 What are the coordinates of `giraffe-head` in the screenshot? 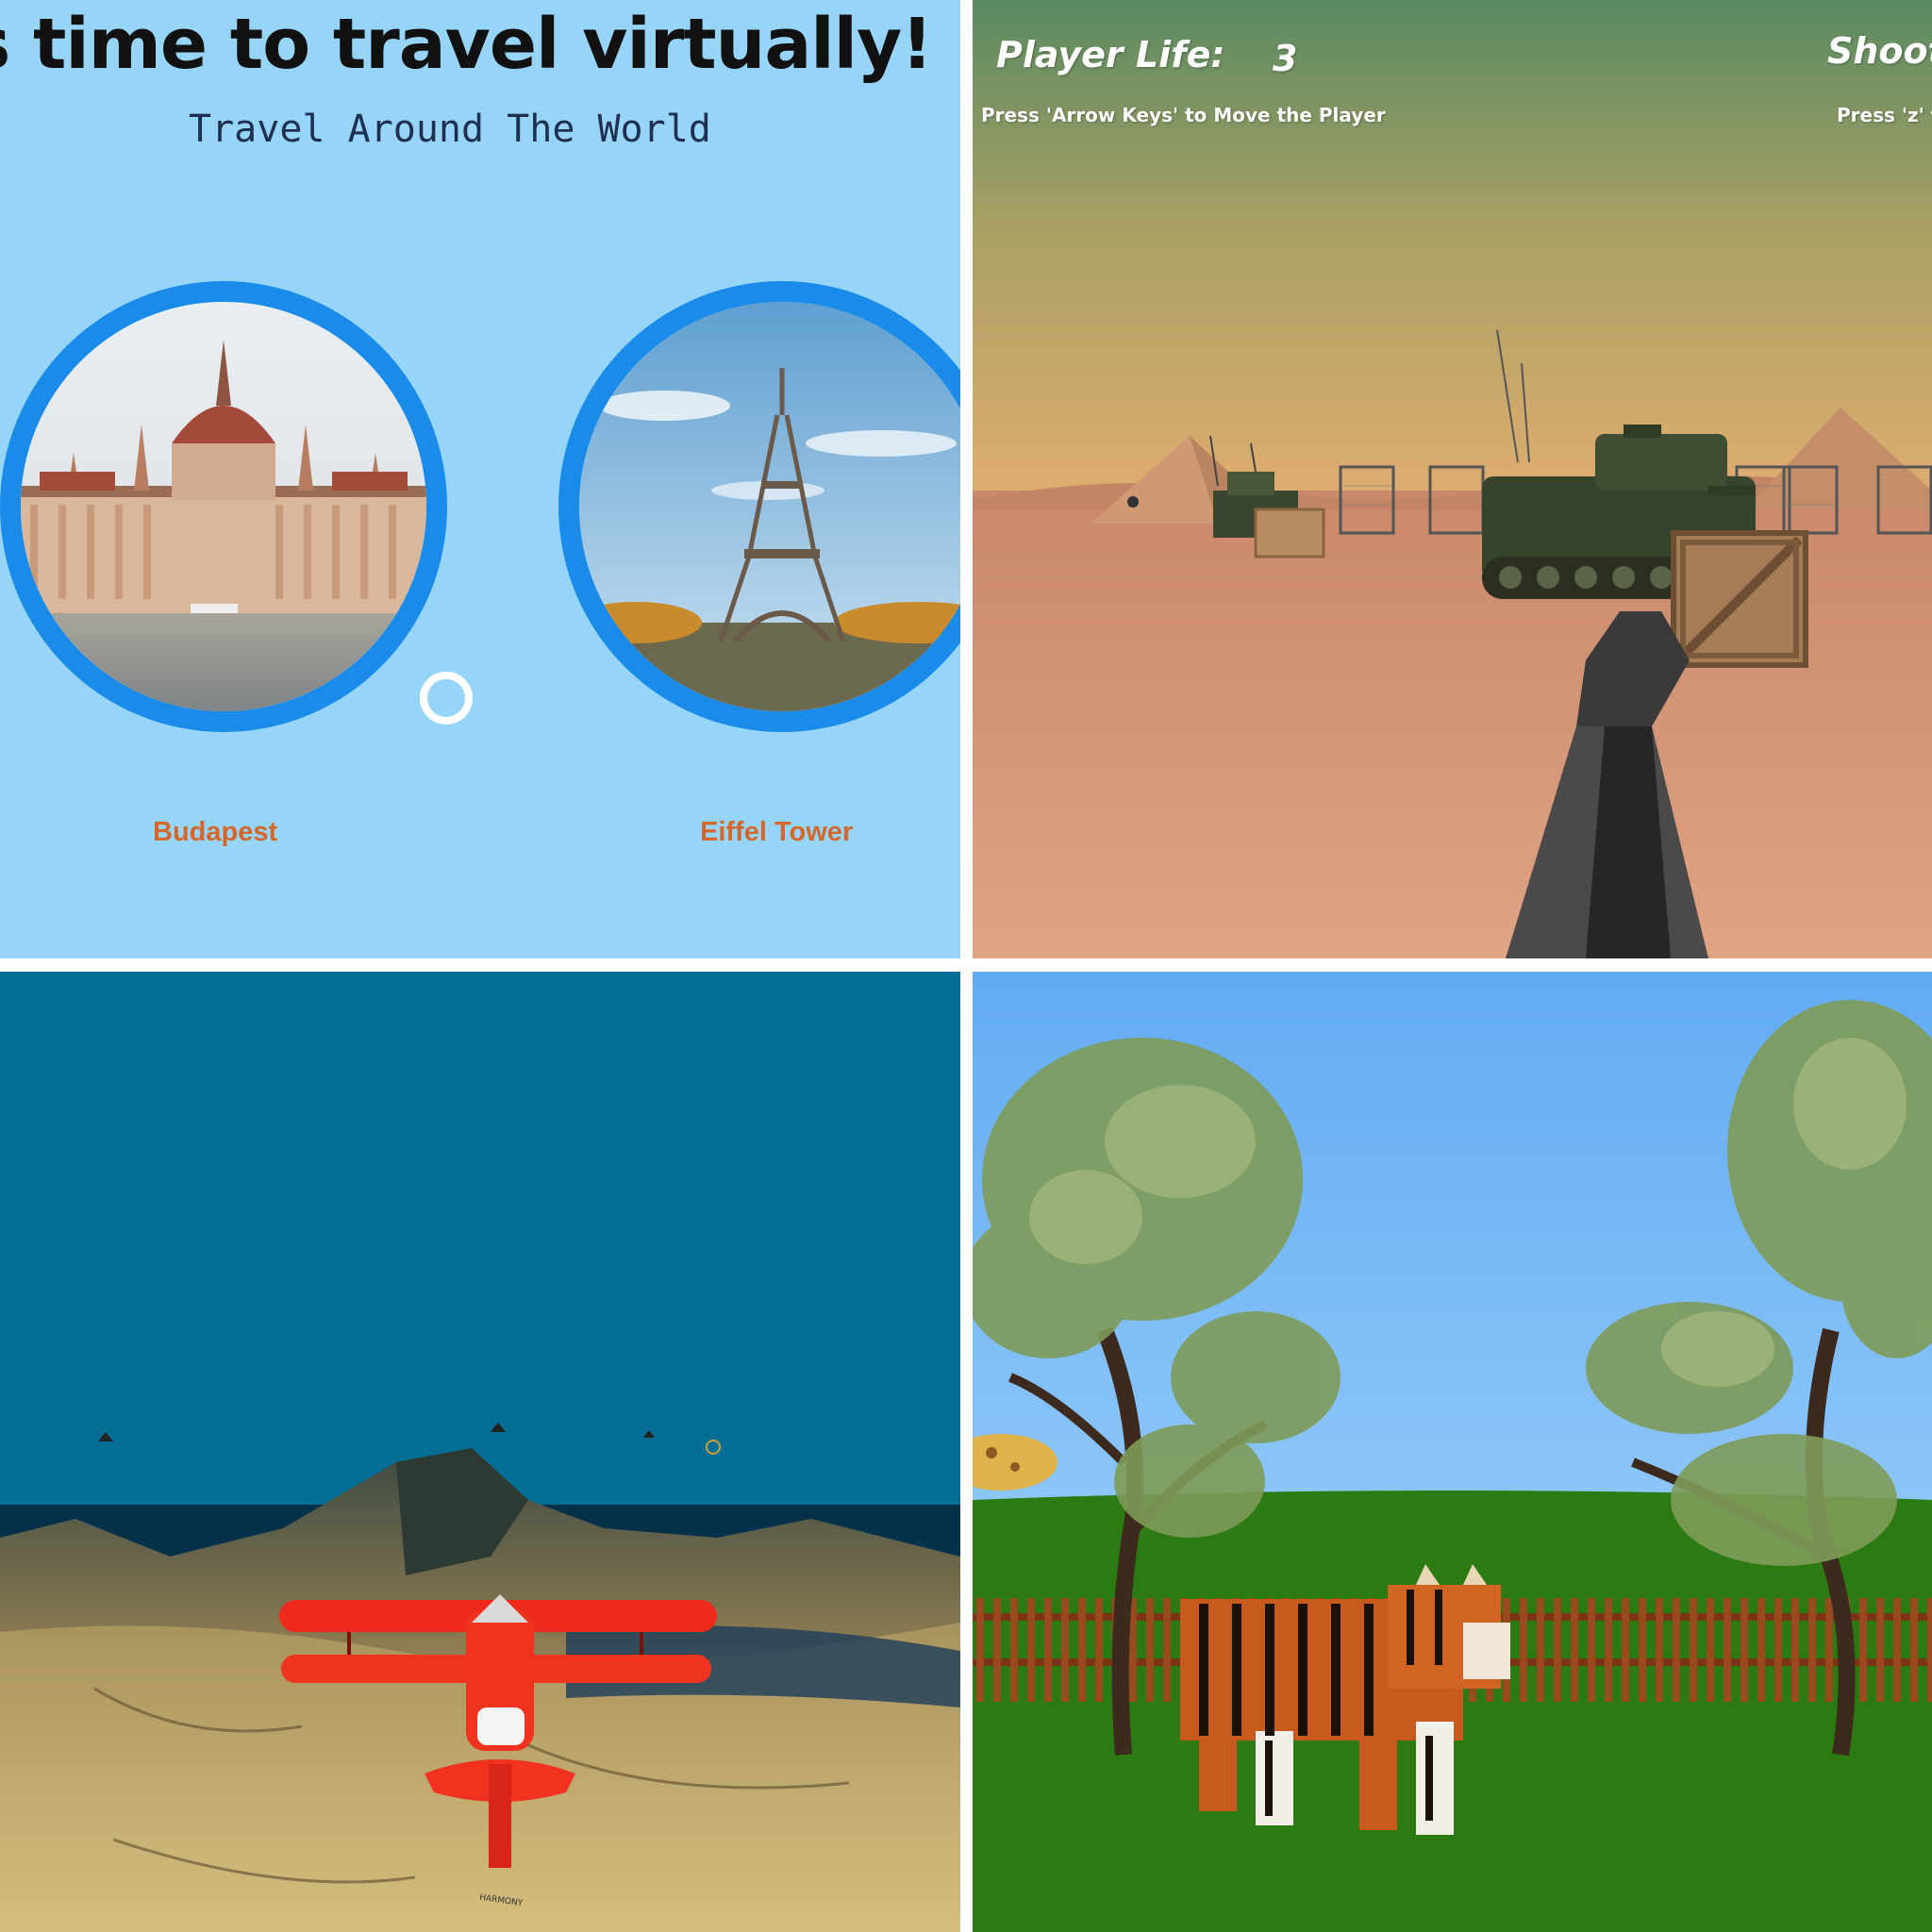 It's located at (1016, 1462).